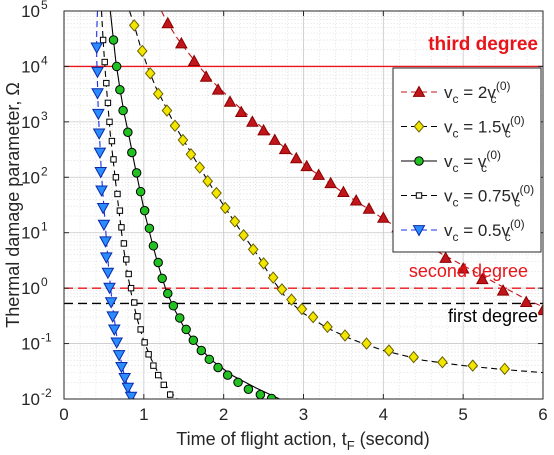 This screenshot has height=455, width=554. I want to click on legend-label: vc = 0.5v(0) c, so click(484, 230).